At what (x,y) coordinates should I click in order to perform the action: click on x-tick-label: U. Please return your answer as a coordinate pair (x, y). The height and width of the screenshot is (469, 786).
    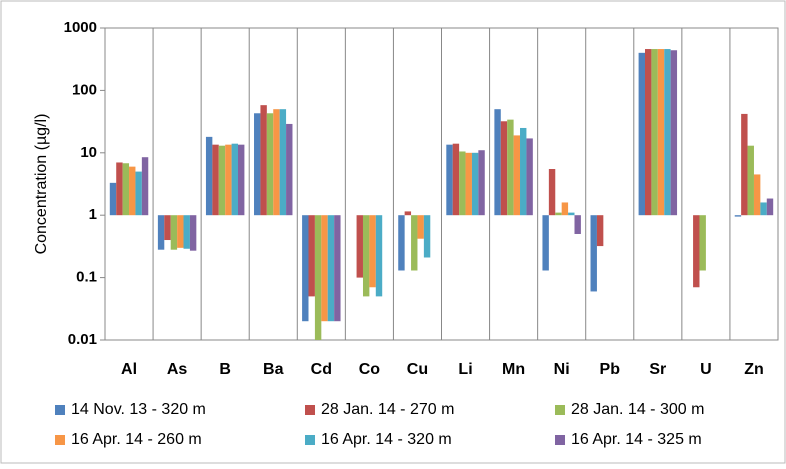
    Looking at the image, I should click on (706, 369).